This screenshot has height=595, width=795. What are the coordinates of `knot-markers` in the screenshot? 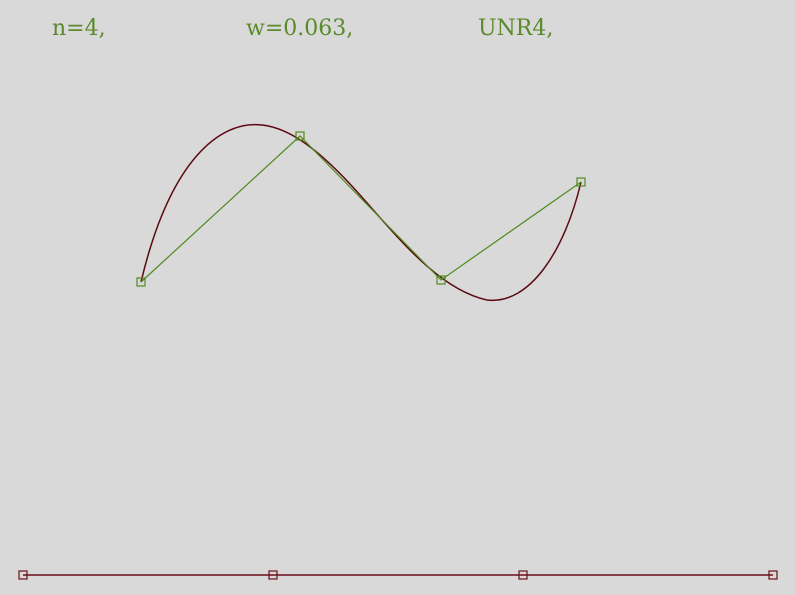 It's located at (398, 575).